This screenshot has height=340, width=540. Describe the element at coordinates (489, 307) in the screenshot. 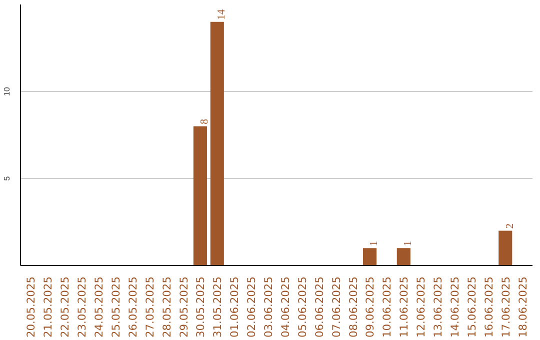

I see `x-tick-label: 16.06.2025` at that location.